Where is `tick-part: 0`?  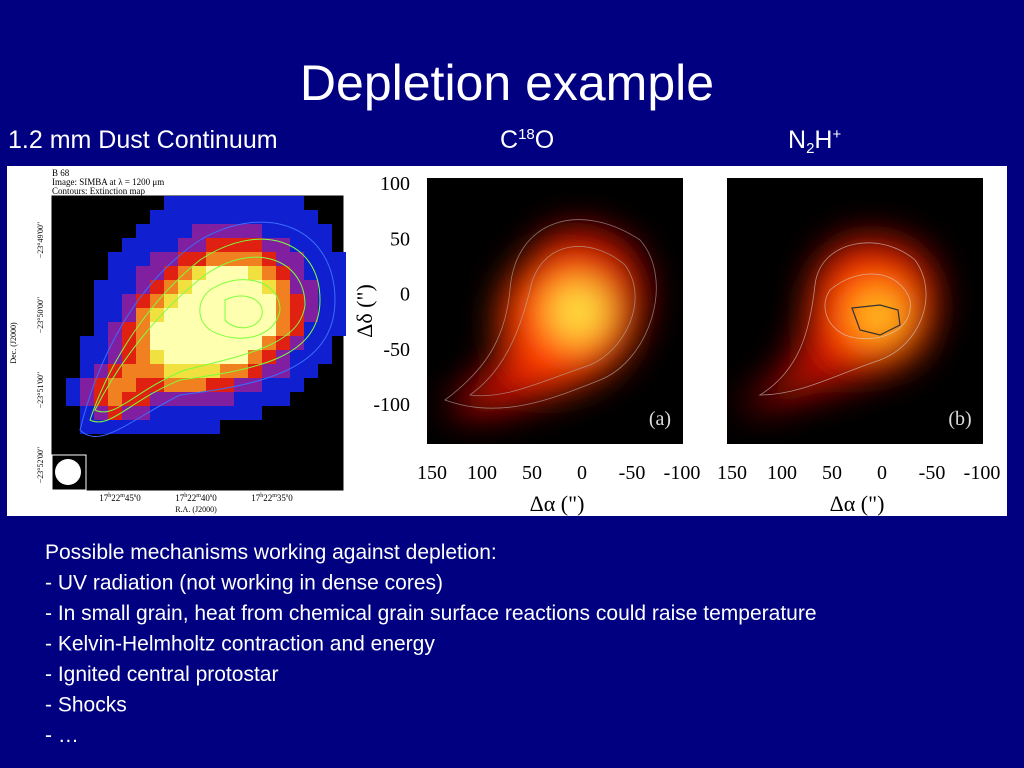 tick-part: 0 is located at coordinates (138, 498).